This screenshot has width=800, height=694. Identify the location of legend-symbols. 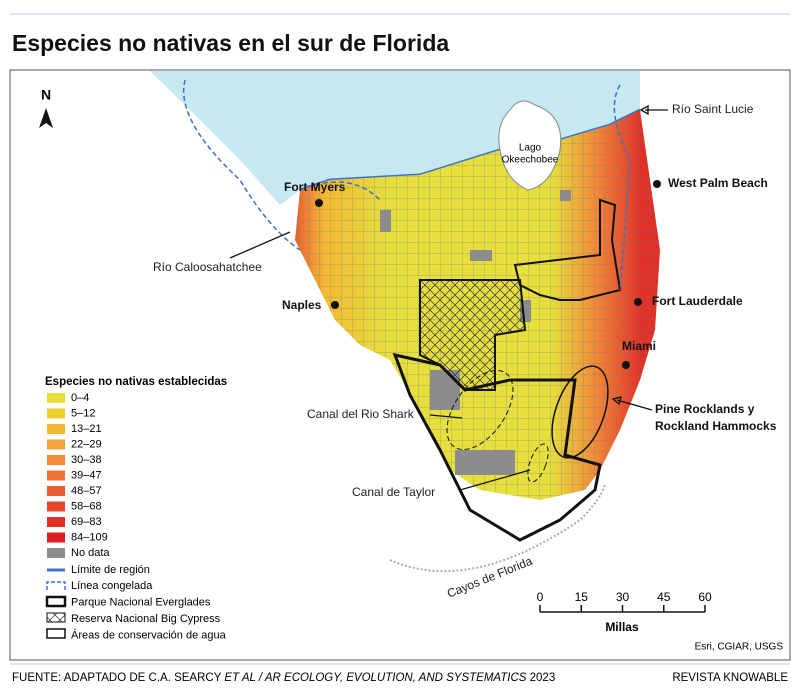
(56, 603).